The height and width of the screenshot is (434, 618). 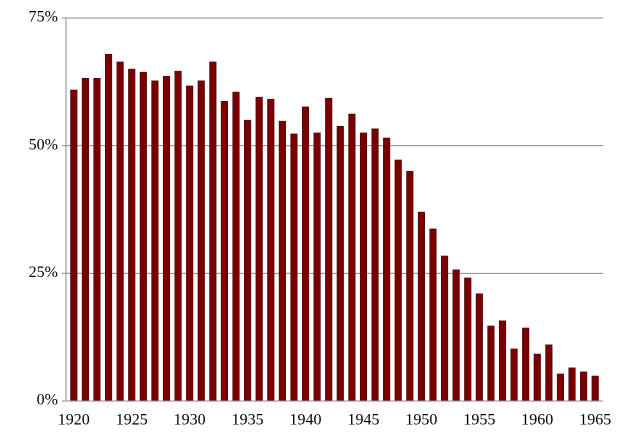 I want to click on x-tick-label: 1955, so click(x=479, y=420).